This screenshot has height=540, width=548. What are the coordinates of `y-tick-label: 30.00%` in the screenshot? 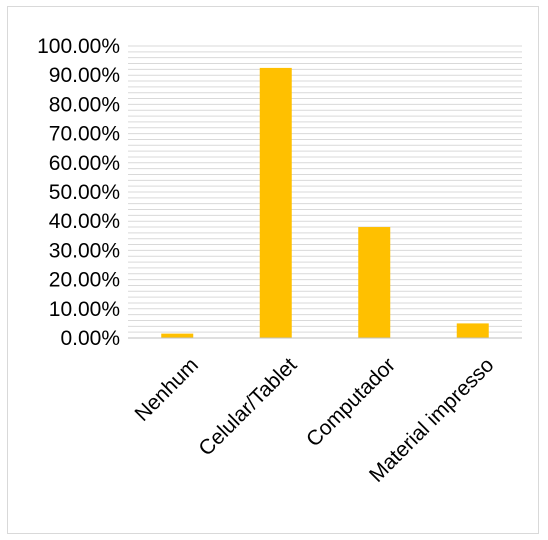 It's located at (84, 250).